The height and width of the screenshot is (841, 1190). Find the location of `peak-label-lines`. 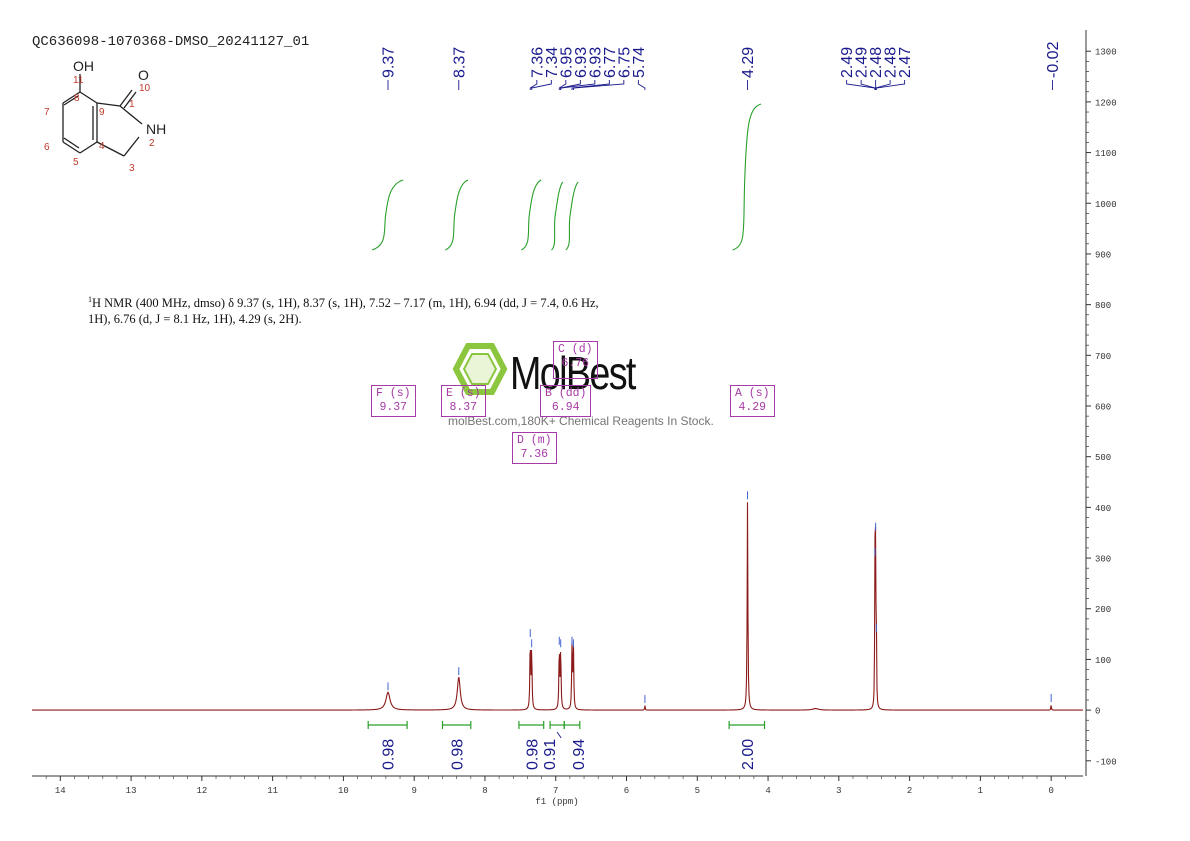

peak-label-lines is located at coordinates (720, 85).